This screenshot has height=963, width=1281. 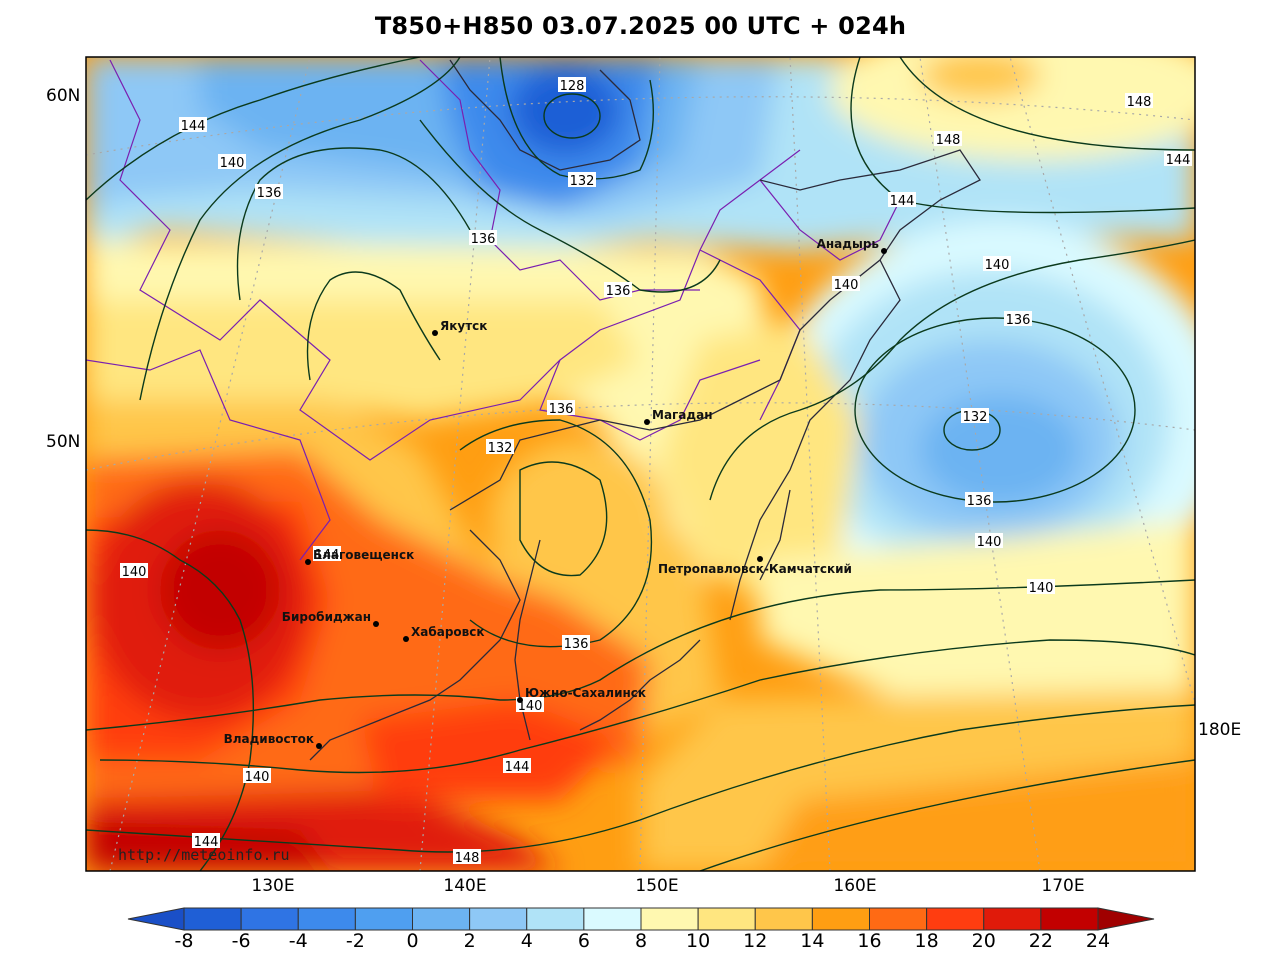 I want to click on colorbar-tick-label: -8, so click(x=184, y=941).